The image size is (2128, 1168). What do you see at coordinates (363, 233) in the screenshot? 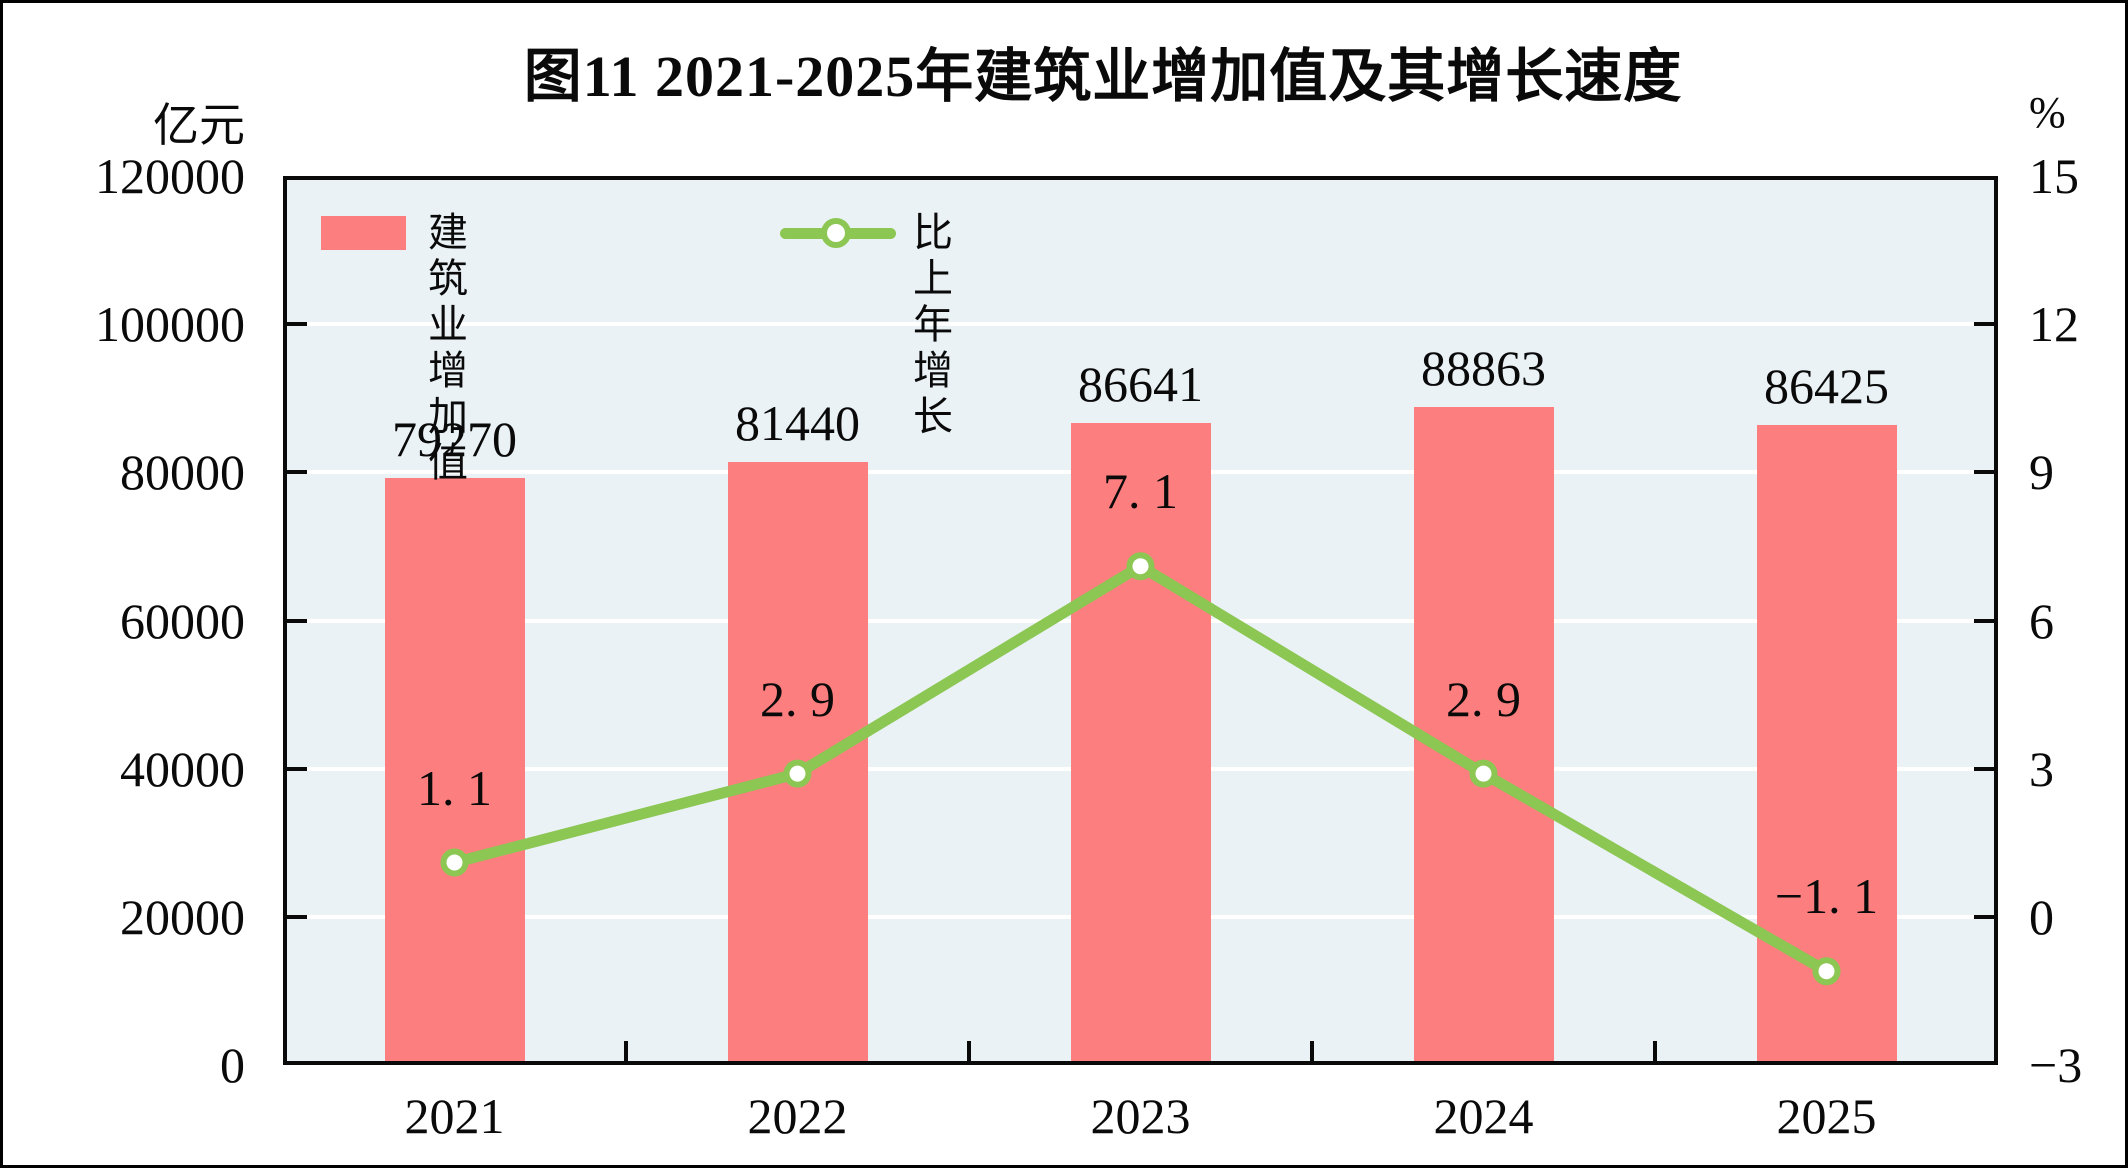
I see `legend-bar-swatch-icon` at bounding box center [363, 233].